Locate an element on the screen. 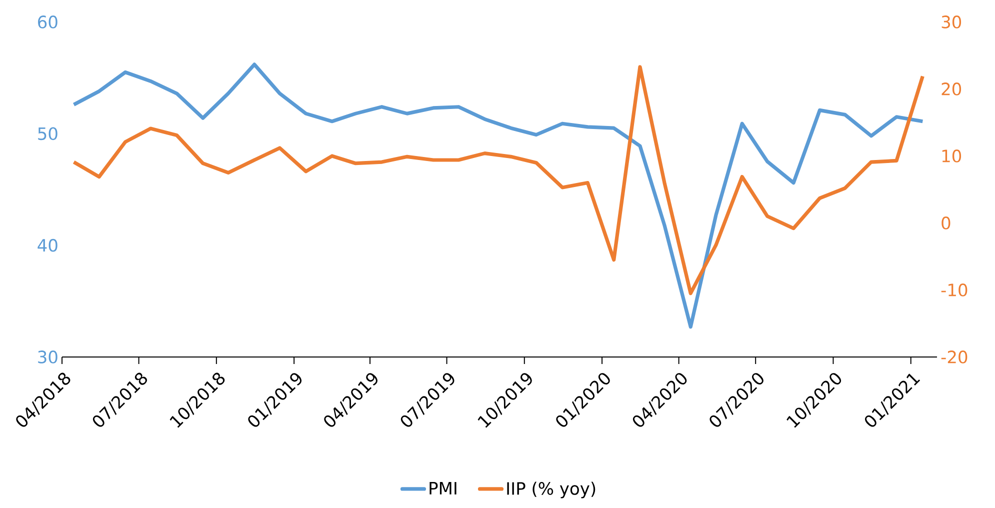 The height and width of the screenshot is (508, 995). legend-label: PMI is located at coordinates (443, 488).